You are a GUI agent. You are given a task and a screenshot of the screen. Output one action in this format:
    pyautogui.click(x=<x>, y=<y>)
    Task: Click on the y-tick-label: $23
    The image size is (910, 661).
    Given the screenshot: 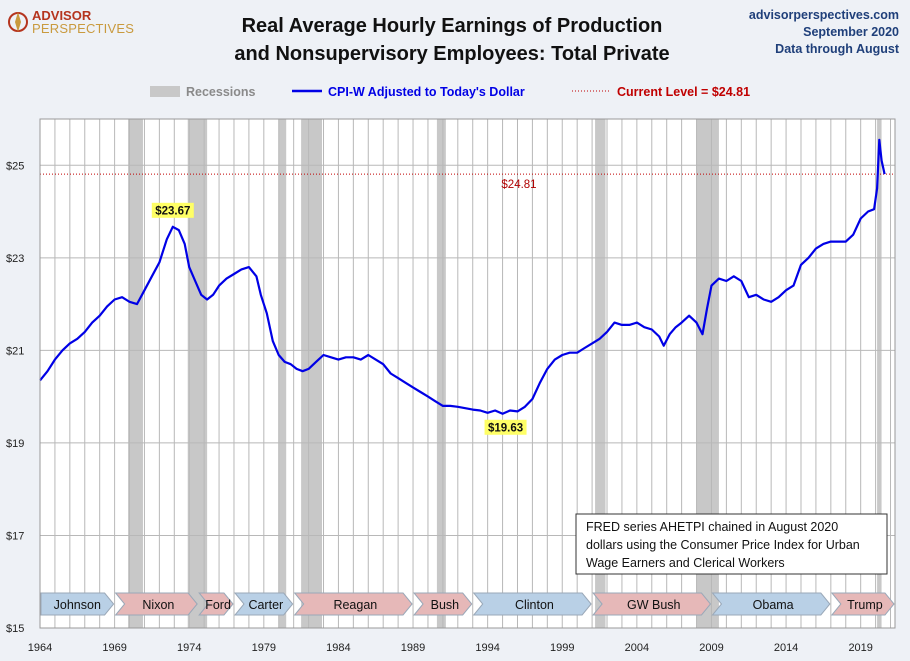 What is the action you would take?
    pyautogui.click(x=15, y=259)
    